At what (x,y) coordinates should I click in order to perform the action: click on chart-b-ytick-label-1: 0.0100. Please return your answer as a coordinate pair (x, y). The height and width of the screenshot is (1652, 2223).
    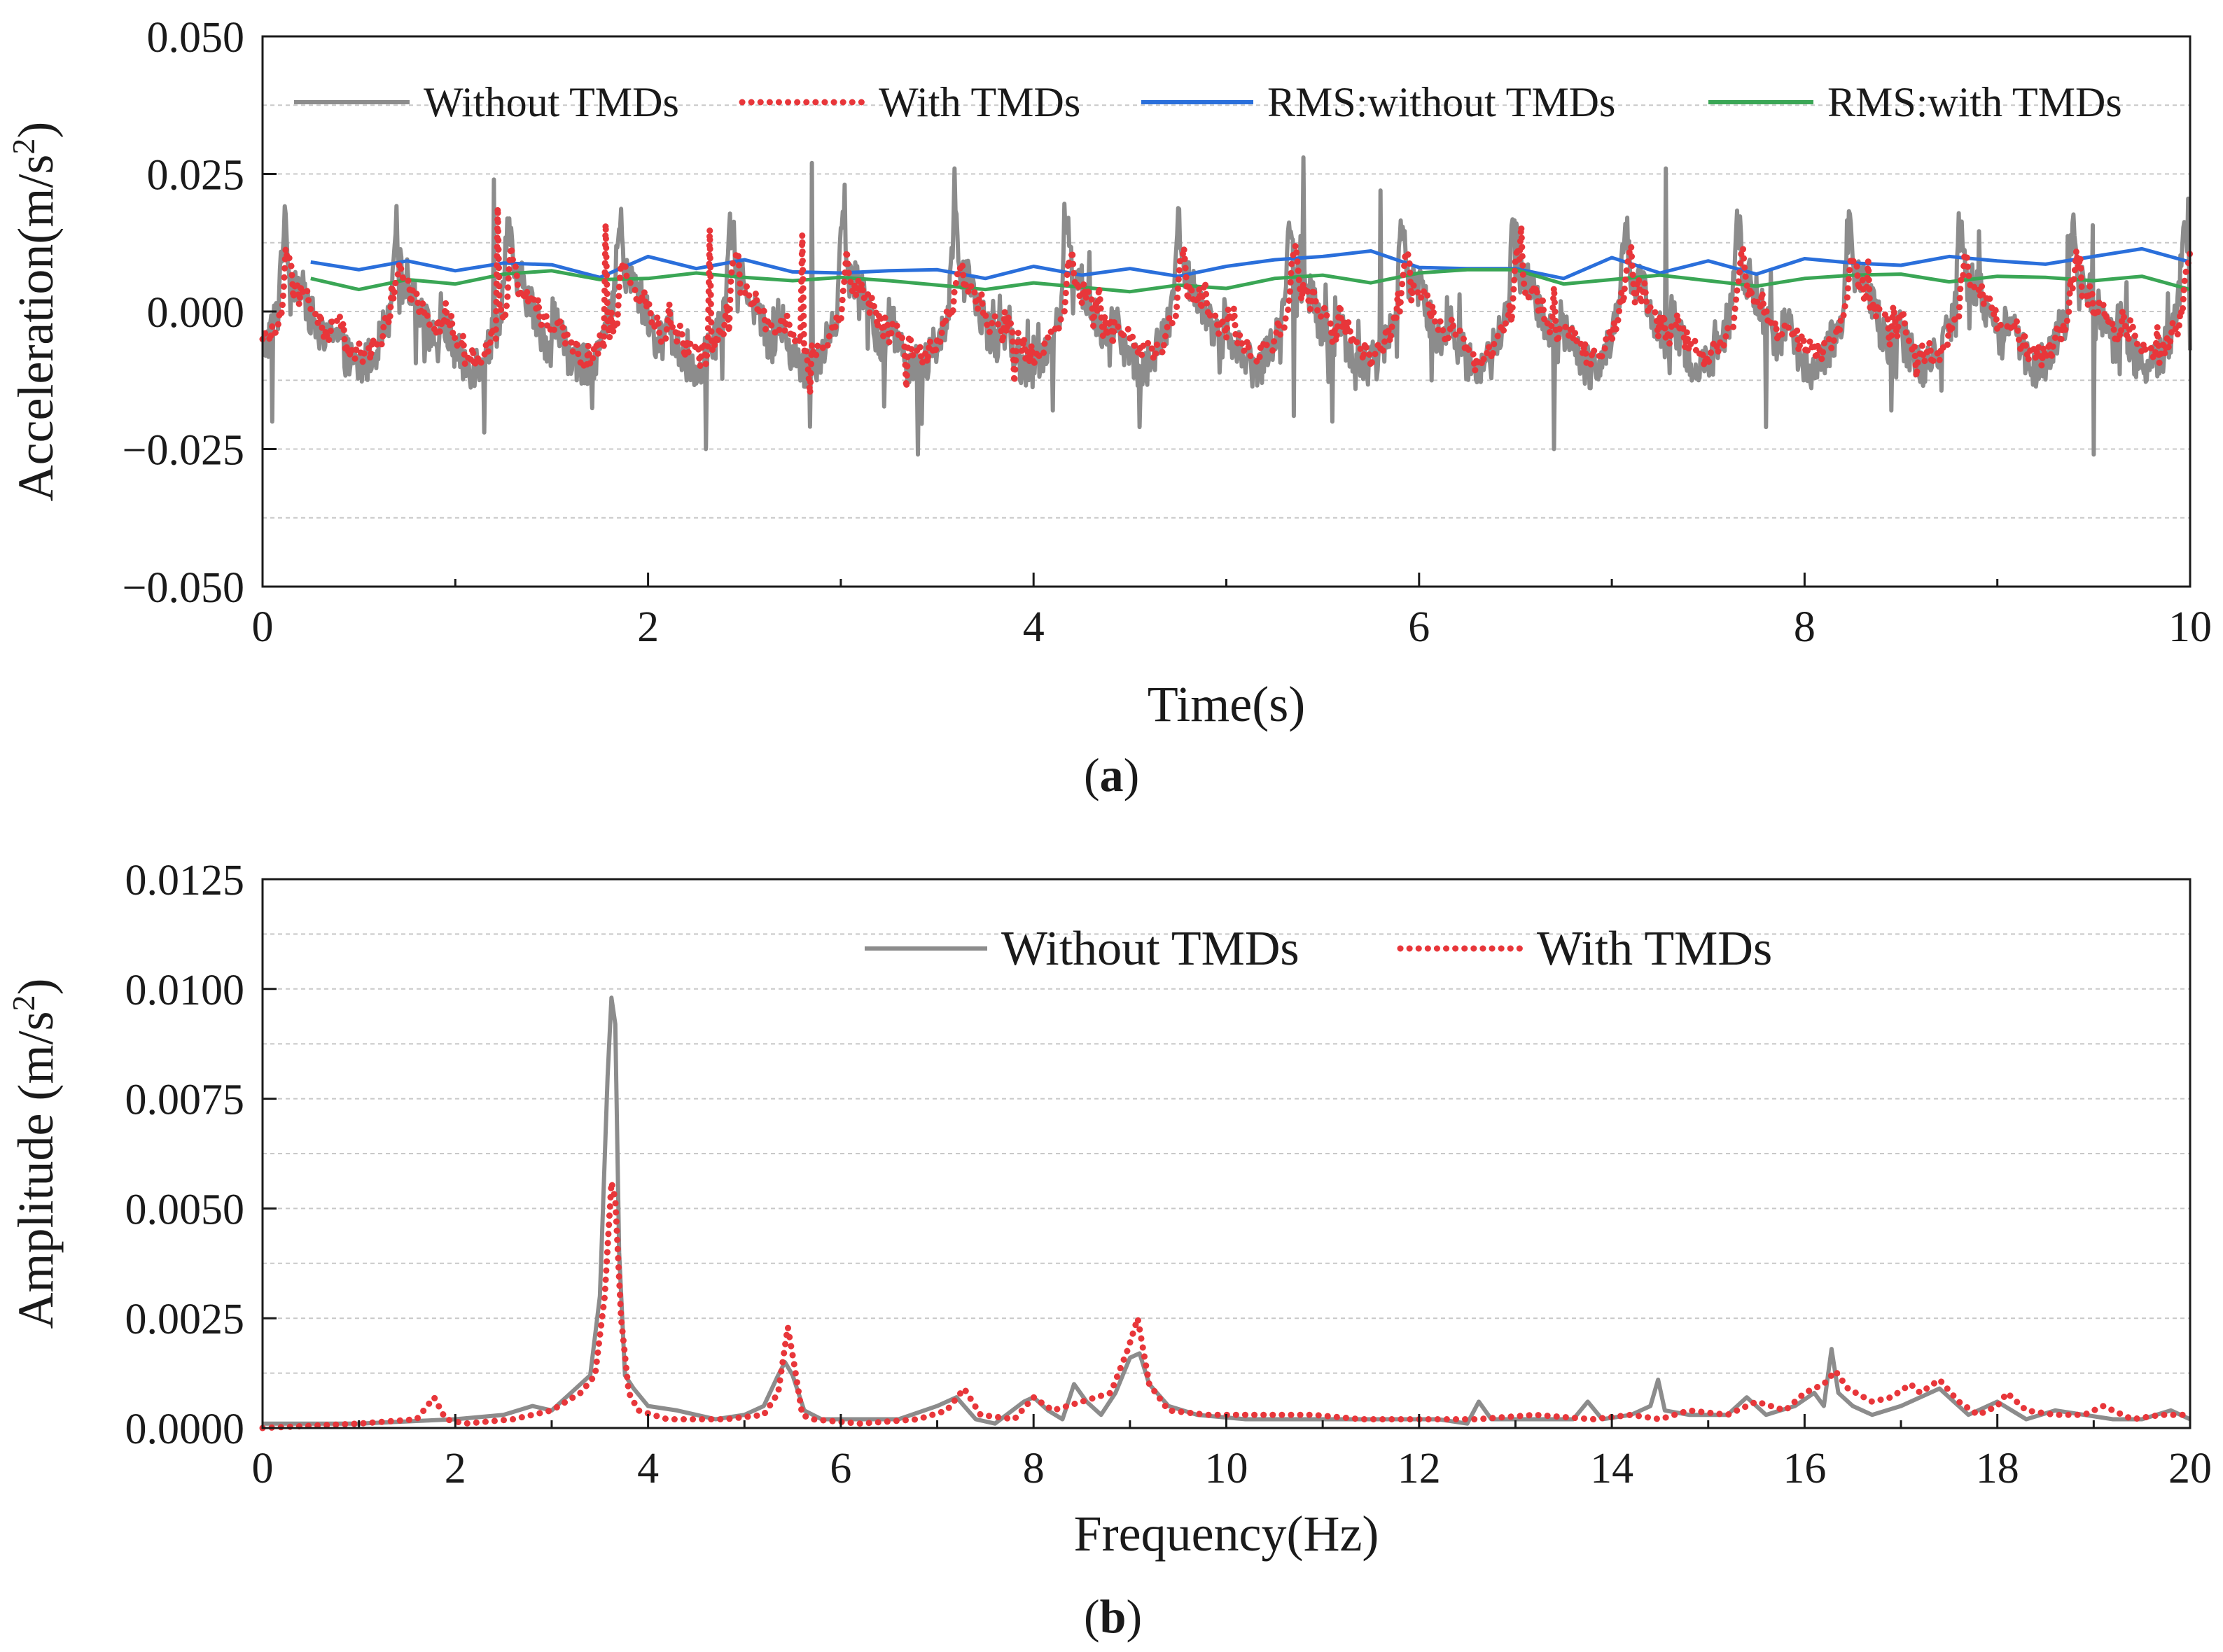
    Looking at the image, I should click on (185, 990).